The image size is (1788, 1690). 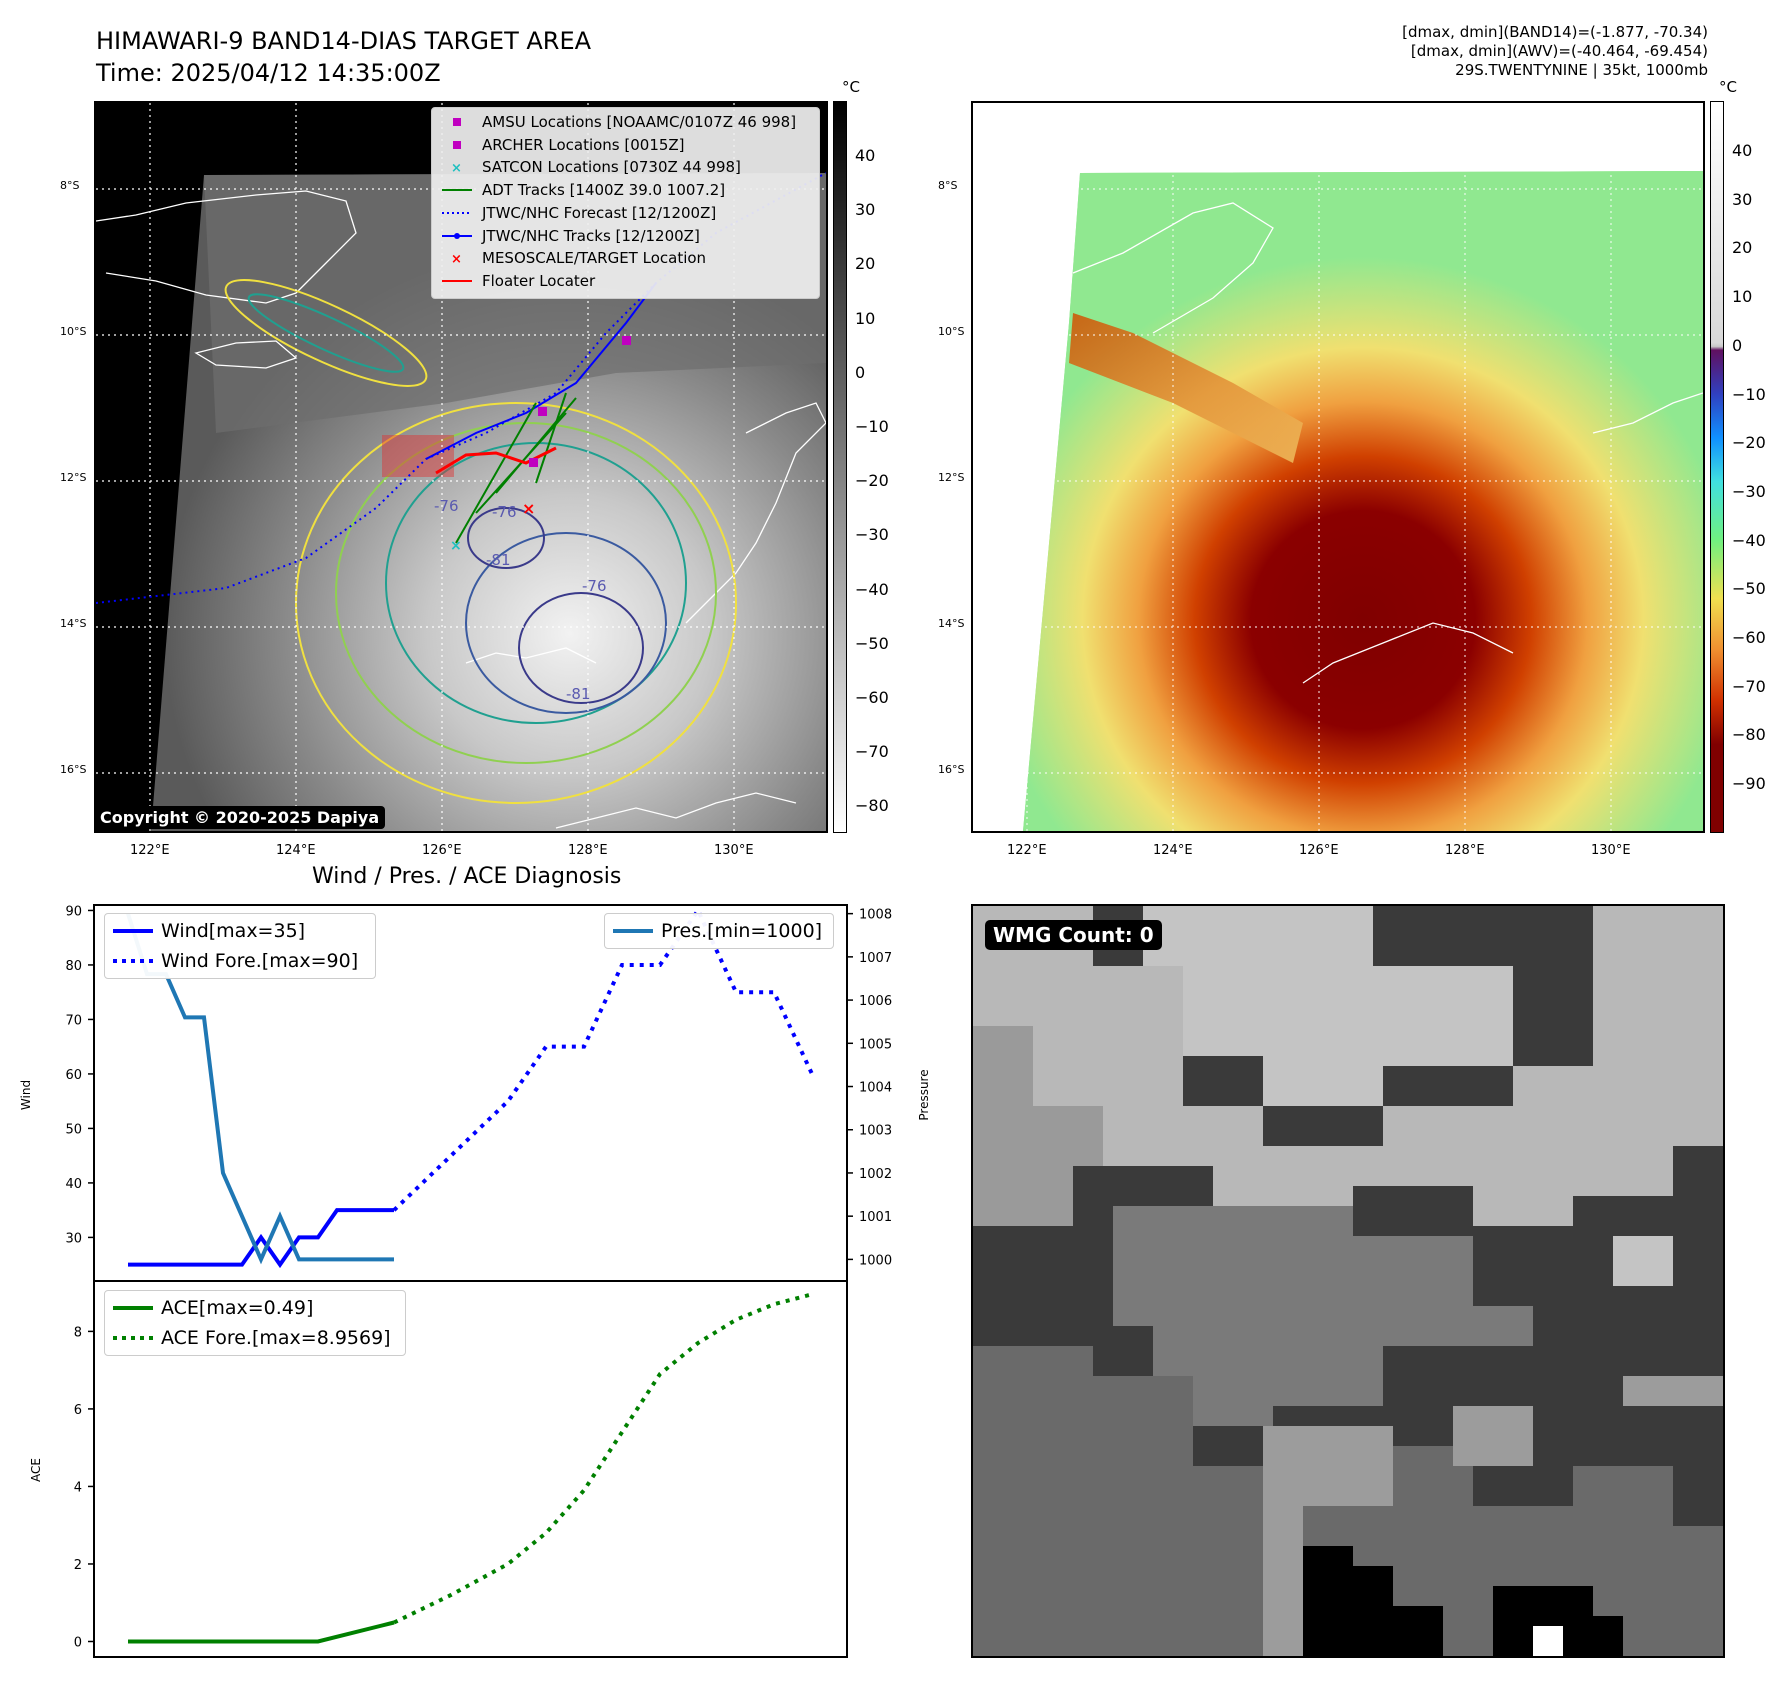 What do you see at coordinates (276, 1338) in the screenshot?
I see `ace-fore-legend-label: ACE Fore.[max=8.9569]` at bounding box center [276, 1338].